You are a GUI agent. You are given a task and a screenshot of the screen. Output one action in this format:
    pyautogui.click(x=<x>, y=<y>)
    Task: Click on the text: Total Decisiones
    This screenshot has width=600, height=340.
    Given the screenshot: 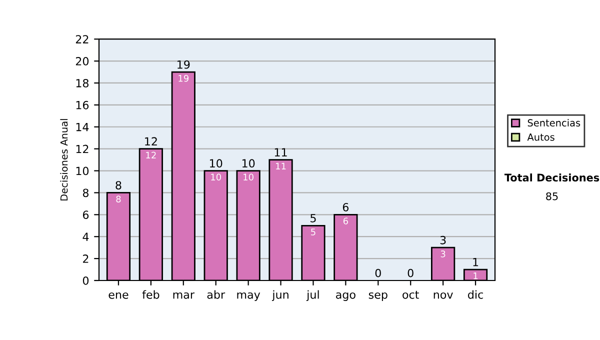 What is the action you would take?
    pyautogui.click(x=552, y=177)
    